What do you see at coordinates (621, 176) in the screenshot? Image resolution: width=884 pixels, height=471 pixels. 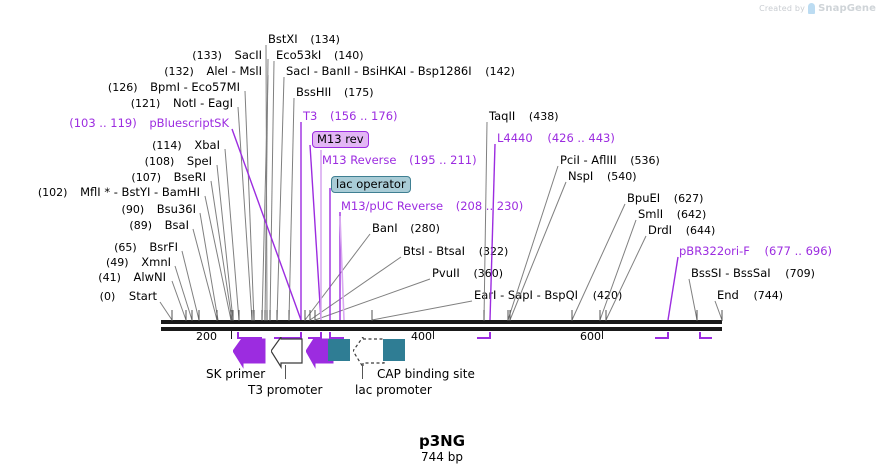 I see `enzyme-position: (540)` at bounding box center [621, 176].